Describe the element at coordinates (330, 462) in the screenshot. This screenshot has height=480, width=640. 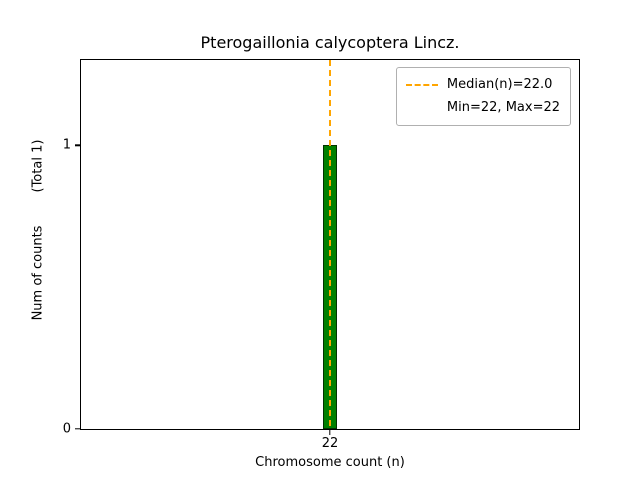
I see `x-axis-label: Chromosome count (n)` at that location.